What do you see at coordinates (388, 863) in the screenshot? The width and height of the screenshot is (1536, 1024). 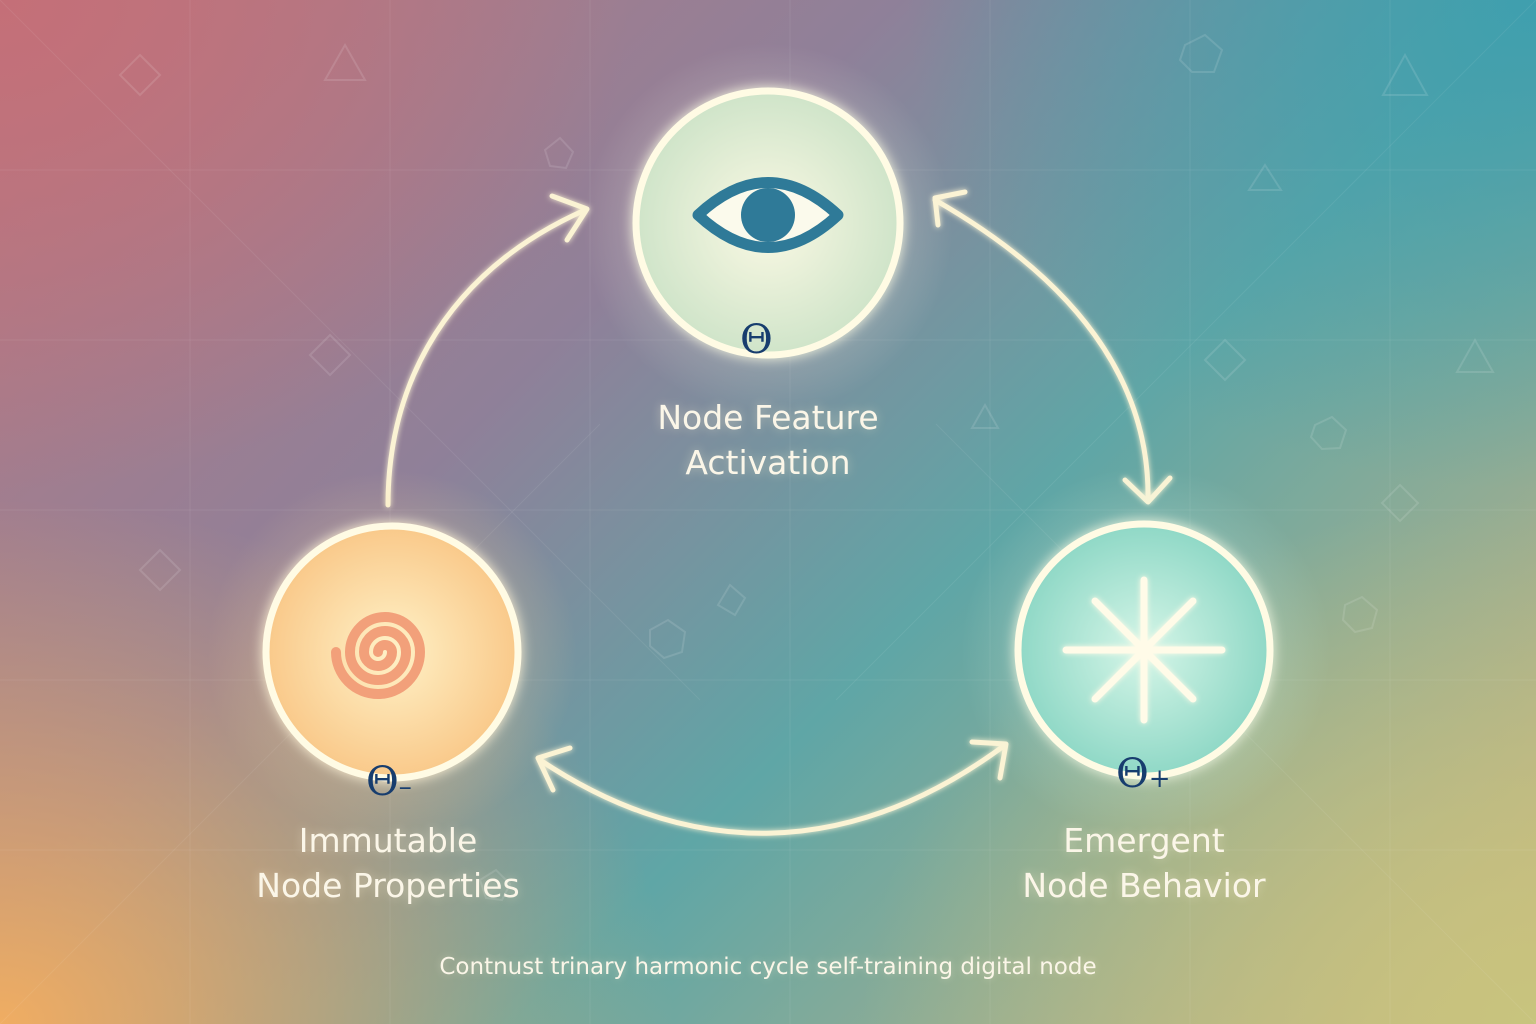 I see `node-immutable-label: Immutable Node Properties` at bounding box center [388, 863].